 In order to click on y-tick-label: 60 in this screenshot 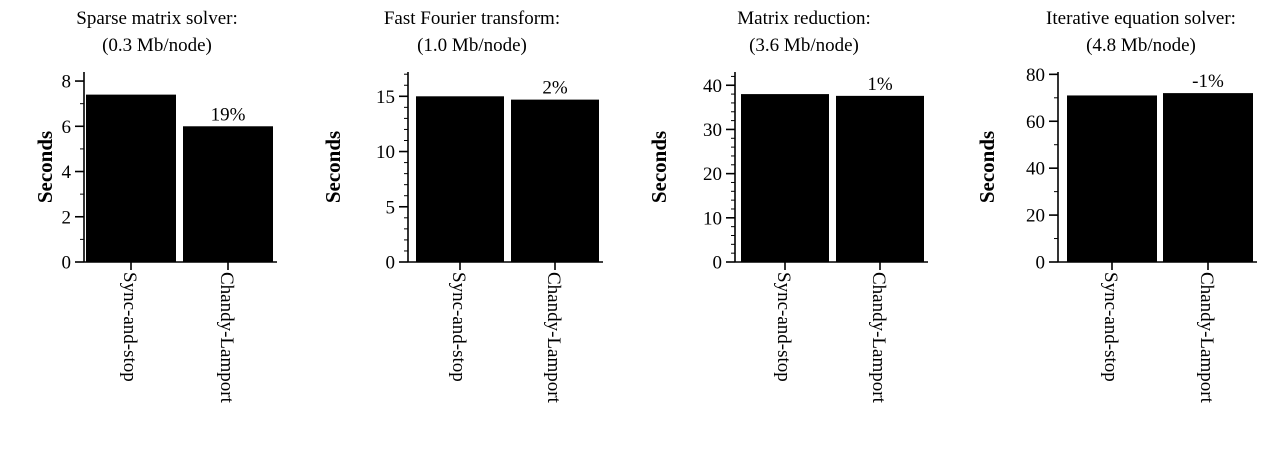, I will do `click(1035, 122)`.